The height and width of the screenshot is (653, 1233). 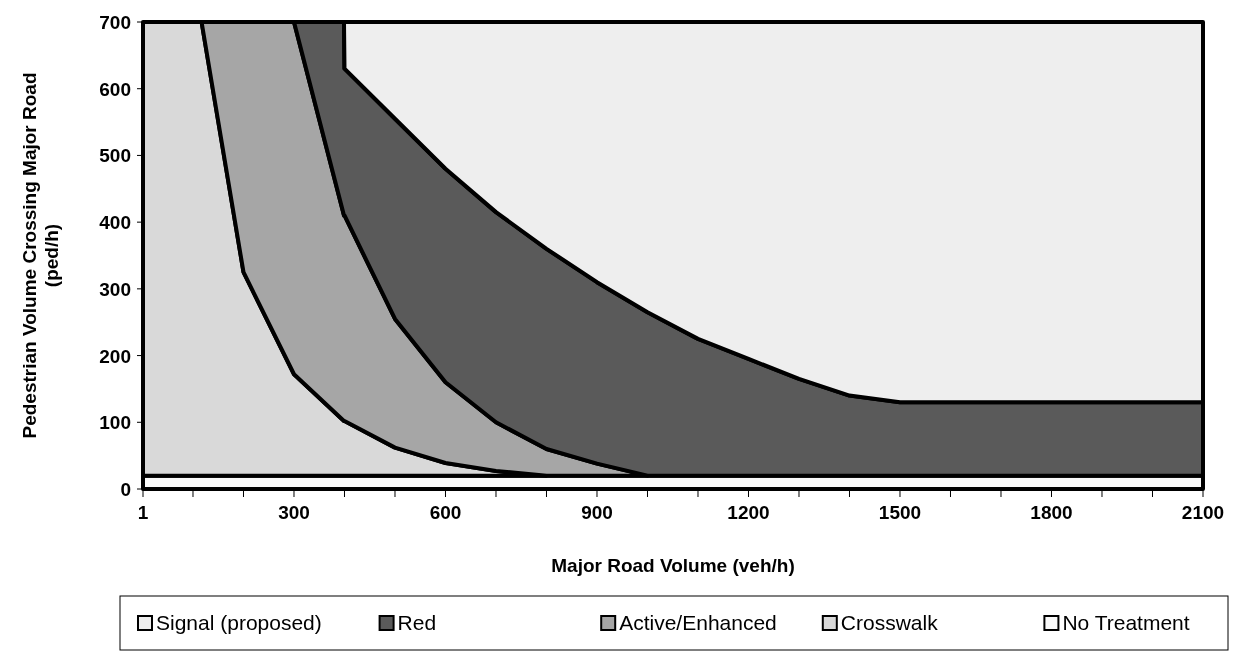 What do you see at coordinates (115, 289) in the screenshot?
I see `y-tick-label: 300` at bounding box center [115, 289].